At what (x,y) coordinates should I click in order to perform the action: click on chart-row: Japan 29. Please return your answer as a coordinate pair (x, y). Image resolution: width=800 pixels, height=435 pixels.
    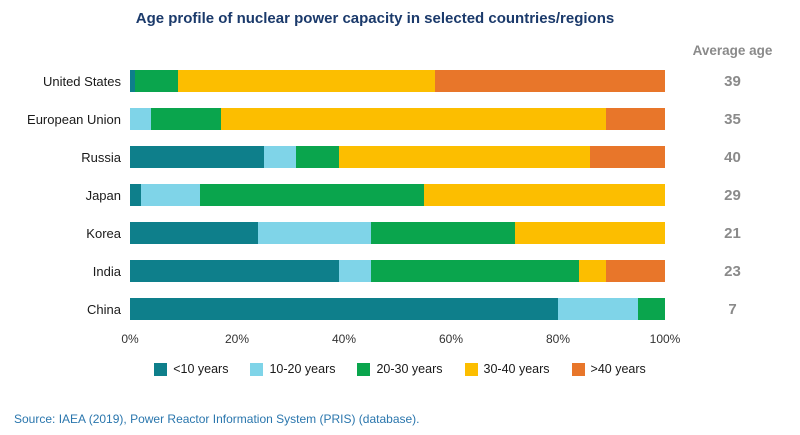
    Looking at the image, I should click on (400, 195).